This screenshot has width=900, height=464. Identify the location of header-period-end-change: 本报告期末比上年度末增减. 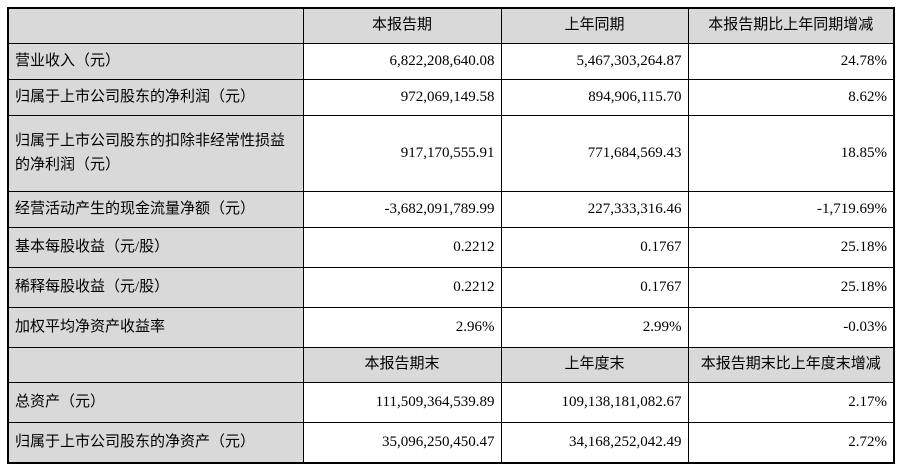
(791, 365).